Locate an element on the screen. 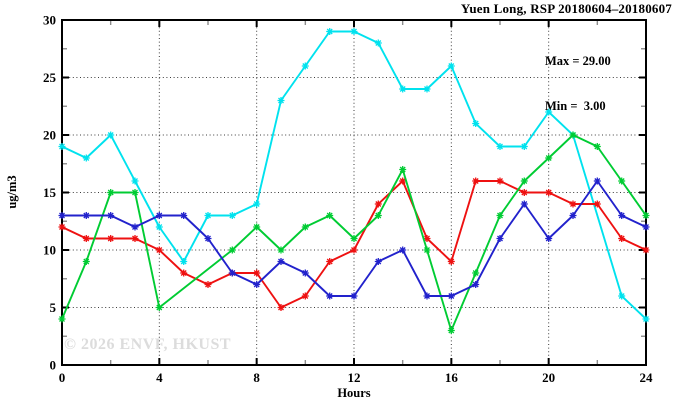  x-tick-label: 16 is located at coordinates (452, 377).